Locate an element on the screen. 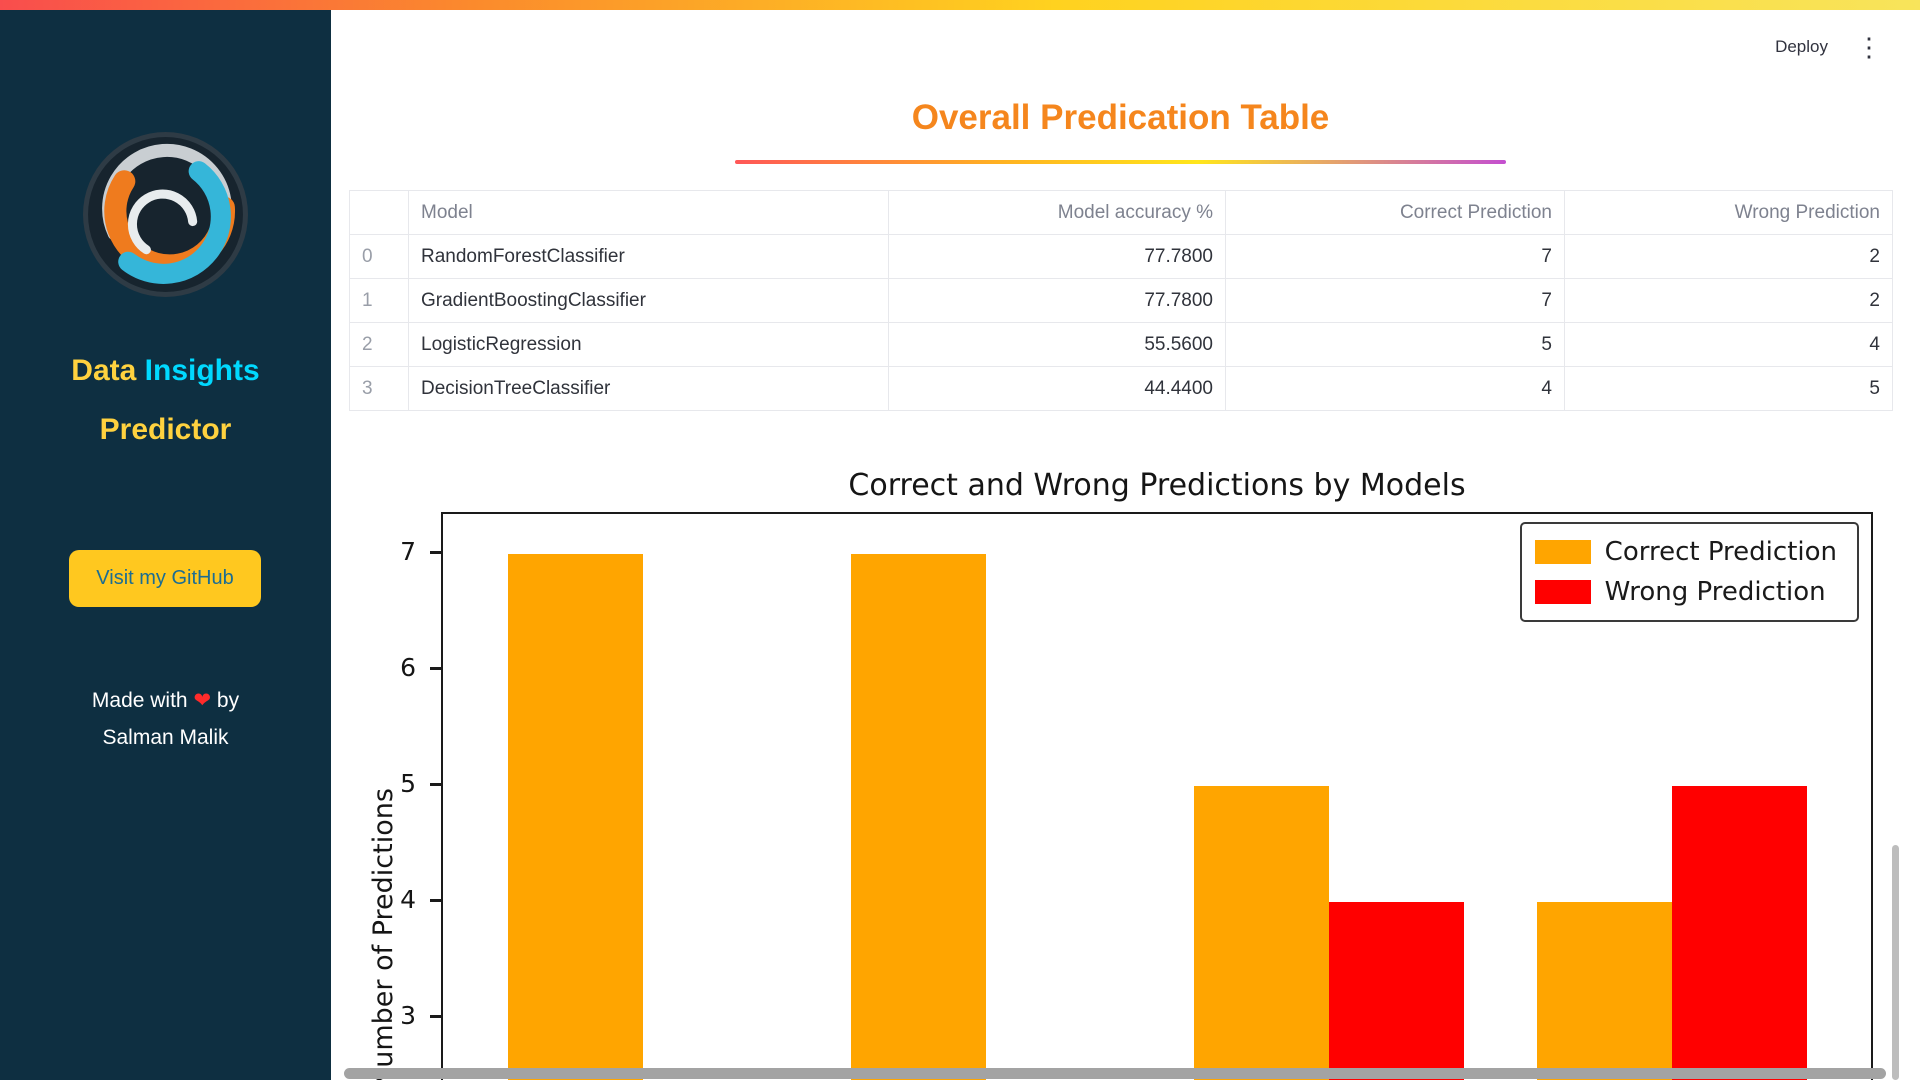 This screenshot has height=1080, width=1920. chart-title: Correct and Wrong Predictions by Models is located at coordinates (1157, 485).